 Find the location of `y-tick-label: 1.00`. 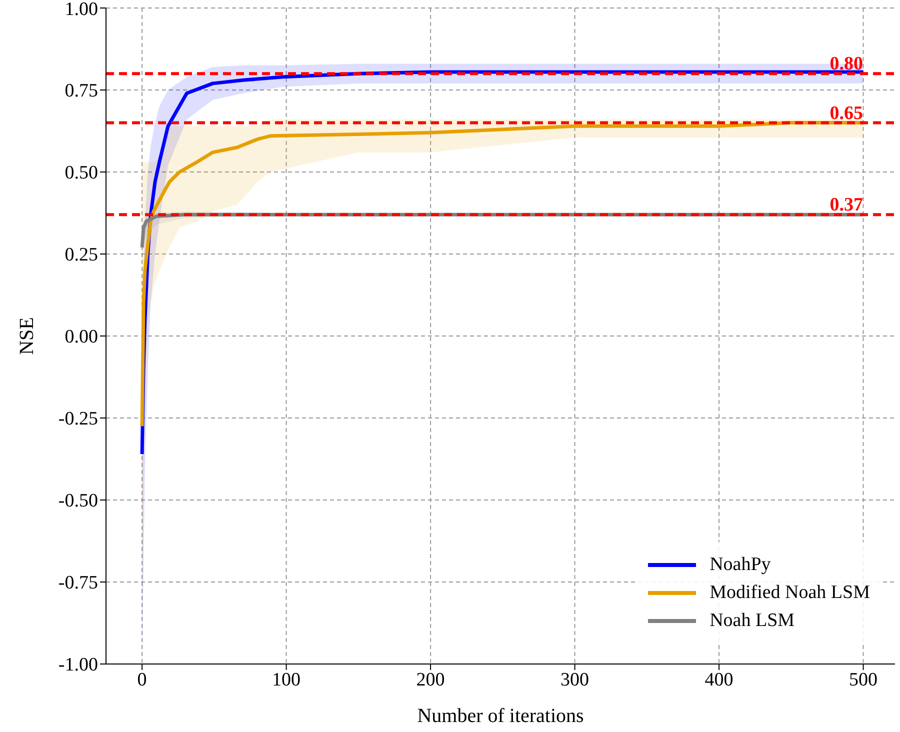

y-tick-label: 1.00 is located at coordinates (81, 10).